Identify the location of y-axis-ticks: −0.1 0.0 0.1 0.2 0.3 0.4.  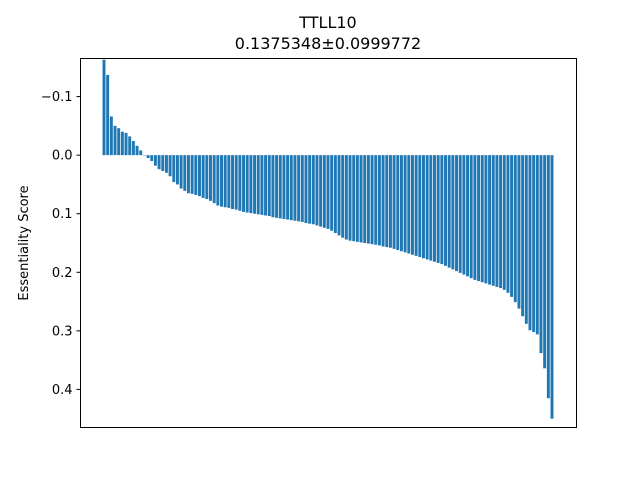
(61, 244).